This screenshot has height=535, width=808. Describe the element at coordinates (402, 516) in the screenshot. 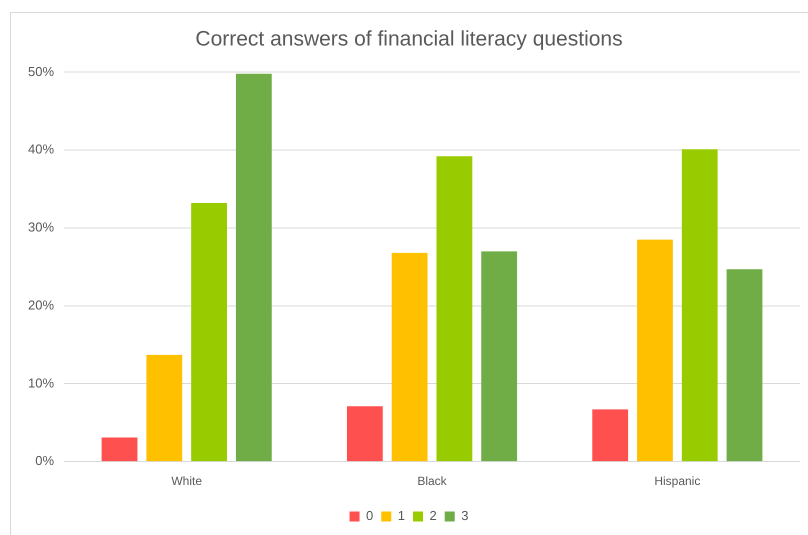

I see `legend-label: 1` at that location.